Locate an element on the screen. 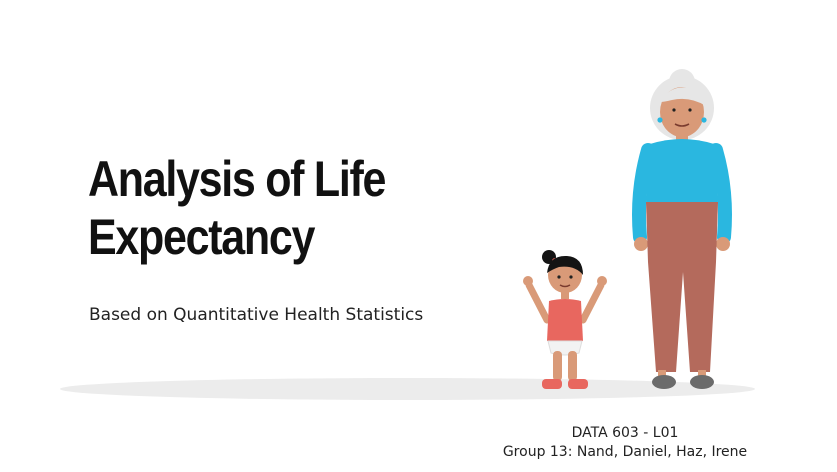 The height and width of the screenshot is (472, 837). slide-subtitle: Based on Quantitative Health Statistics is located at coordinates (256, 315).